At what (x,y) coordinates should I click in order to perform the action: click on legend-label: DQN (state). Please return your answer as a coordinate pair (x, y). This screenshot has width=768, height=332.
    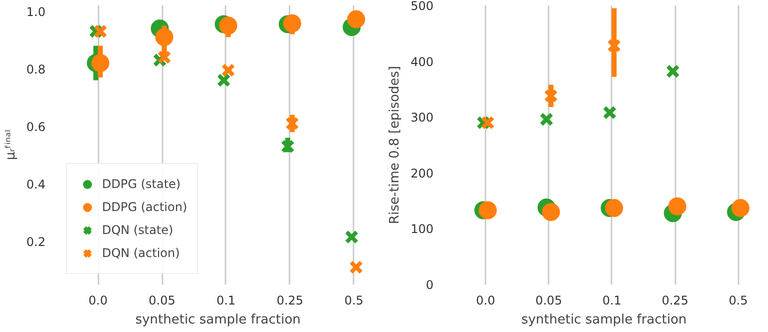
    Looking at the image, I should click on (138, 230).